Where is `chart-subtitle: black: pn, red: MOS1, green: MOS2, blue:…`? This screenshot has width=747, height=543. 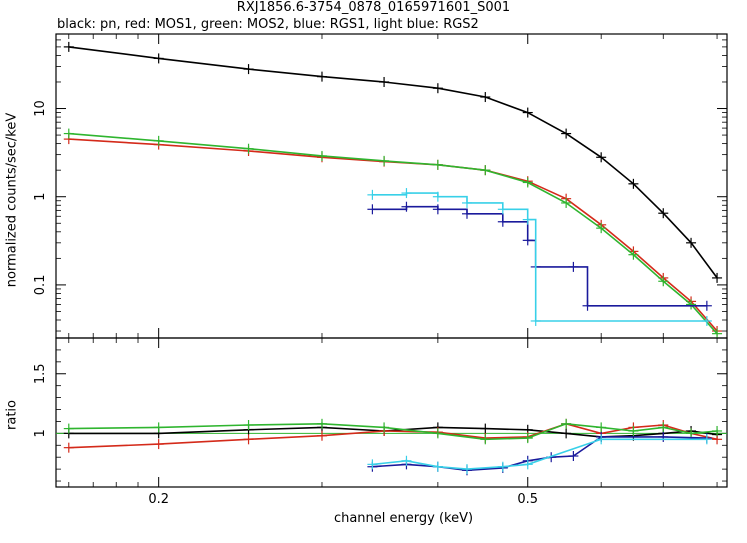 chart-subtitle: black: pn, red: MOS1, green: MOS2, blue:… is located at coordinates (268, 24).